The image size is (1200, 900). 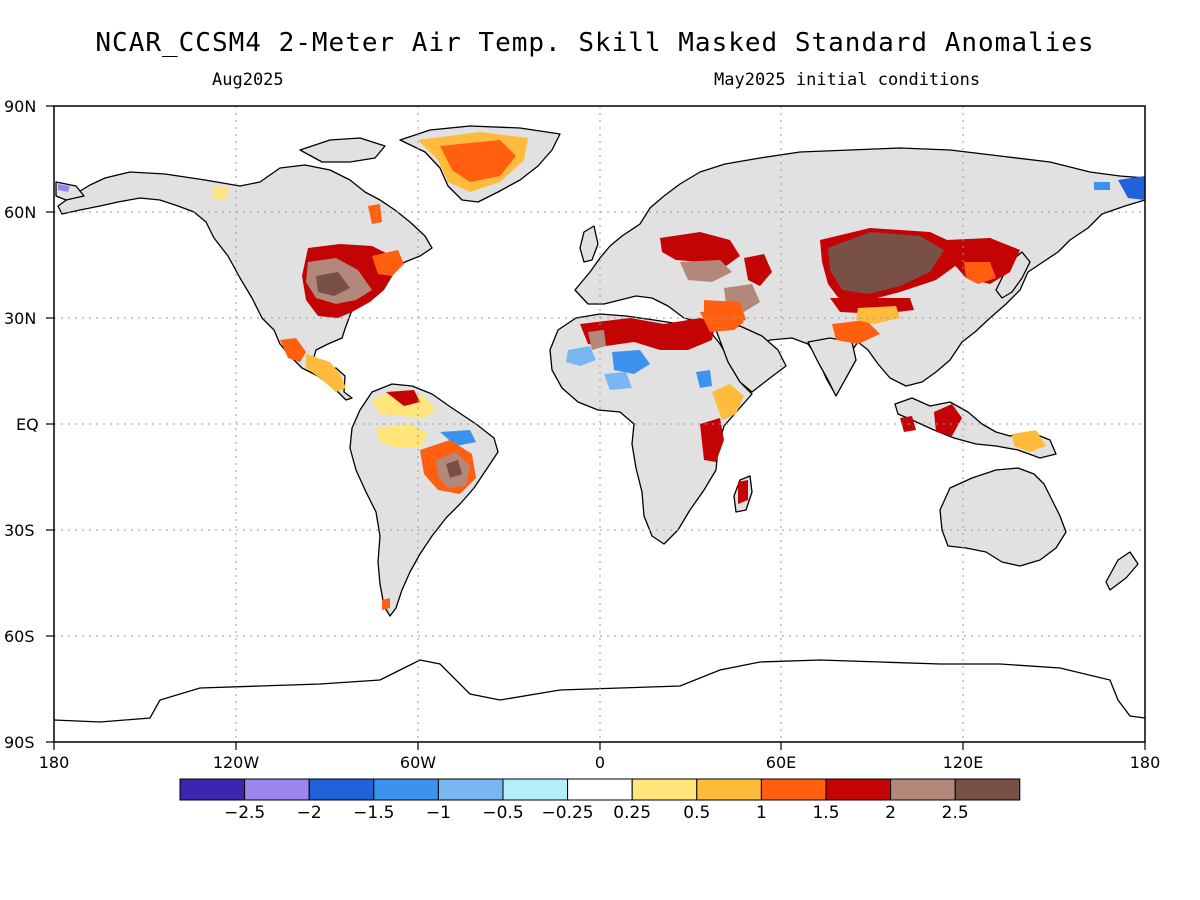 I want to click on anomaly-patagonia, so click(x=386, y=604).